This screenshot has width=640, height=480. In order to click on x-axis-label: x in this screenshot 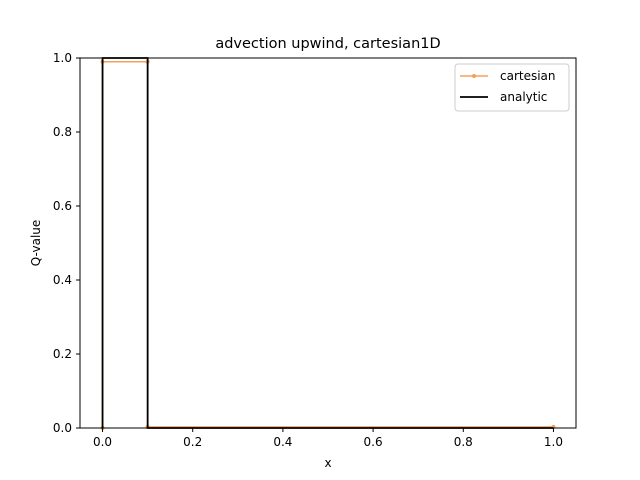, I will do `click(327, 463)`.